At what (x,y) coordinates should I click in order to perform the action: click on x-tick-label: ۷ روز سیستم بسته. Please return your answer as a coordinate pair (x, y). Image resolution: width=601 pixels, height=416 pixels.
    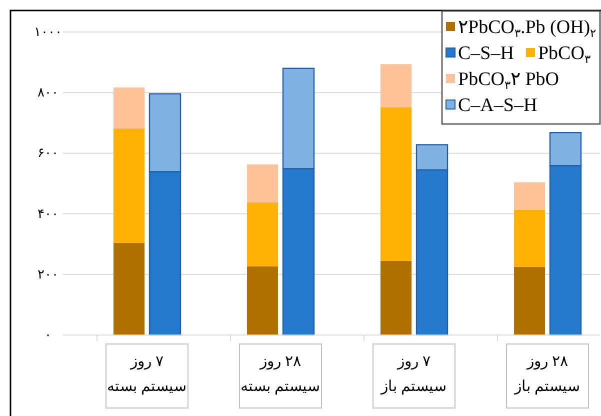
    Looking at the image, I should click on (147, 374).